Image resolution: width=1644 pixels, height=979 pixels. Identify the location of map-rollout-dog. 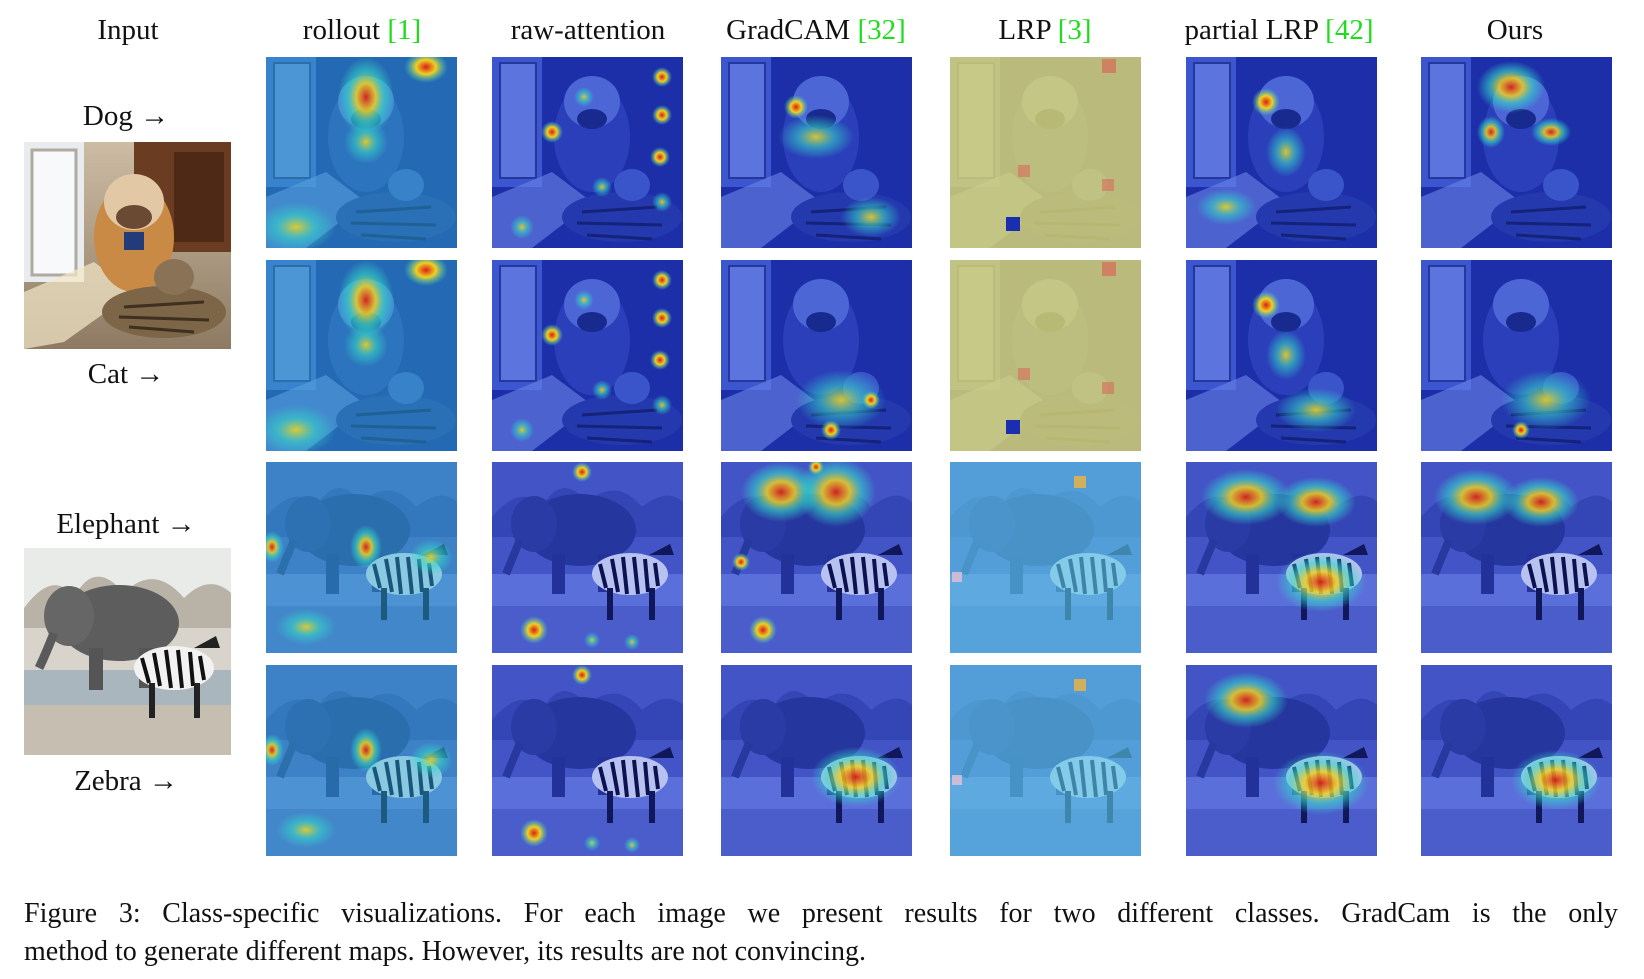
(361, 152).